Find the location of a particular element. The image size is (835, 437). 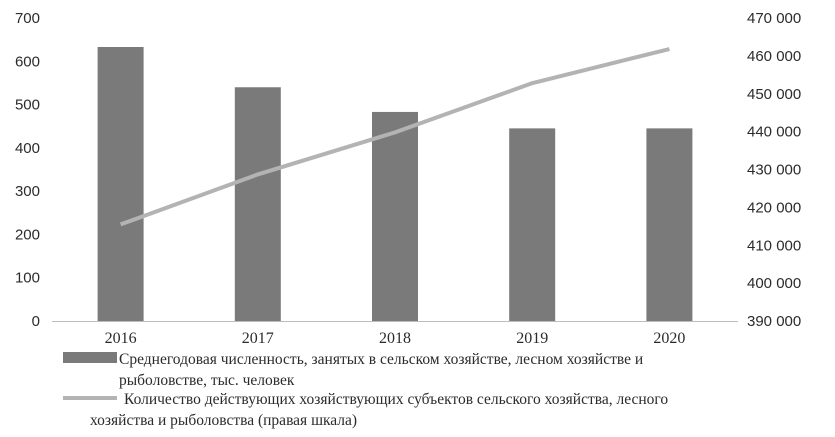

y-left-tick-label: 0 is located at coordinates (36, 321).